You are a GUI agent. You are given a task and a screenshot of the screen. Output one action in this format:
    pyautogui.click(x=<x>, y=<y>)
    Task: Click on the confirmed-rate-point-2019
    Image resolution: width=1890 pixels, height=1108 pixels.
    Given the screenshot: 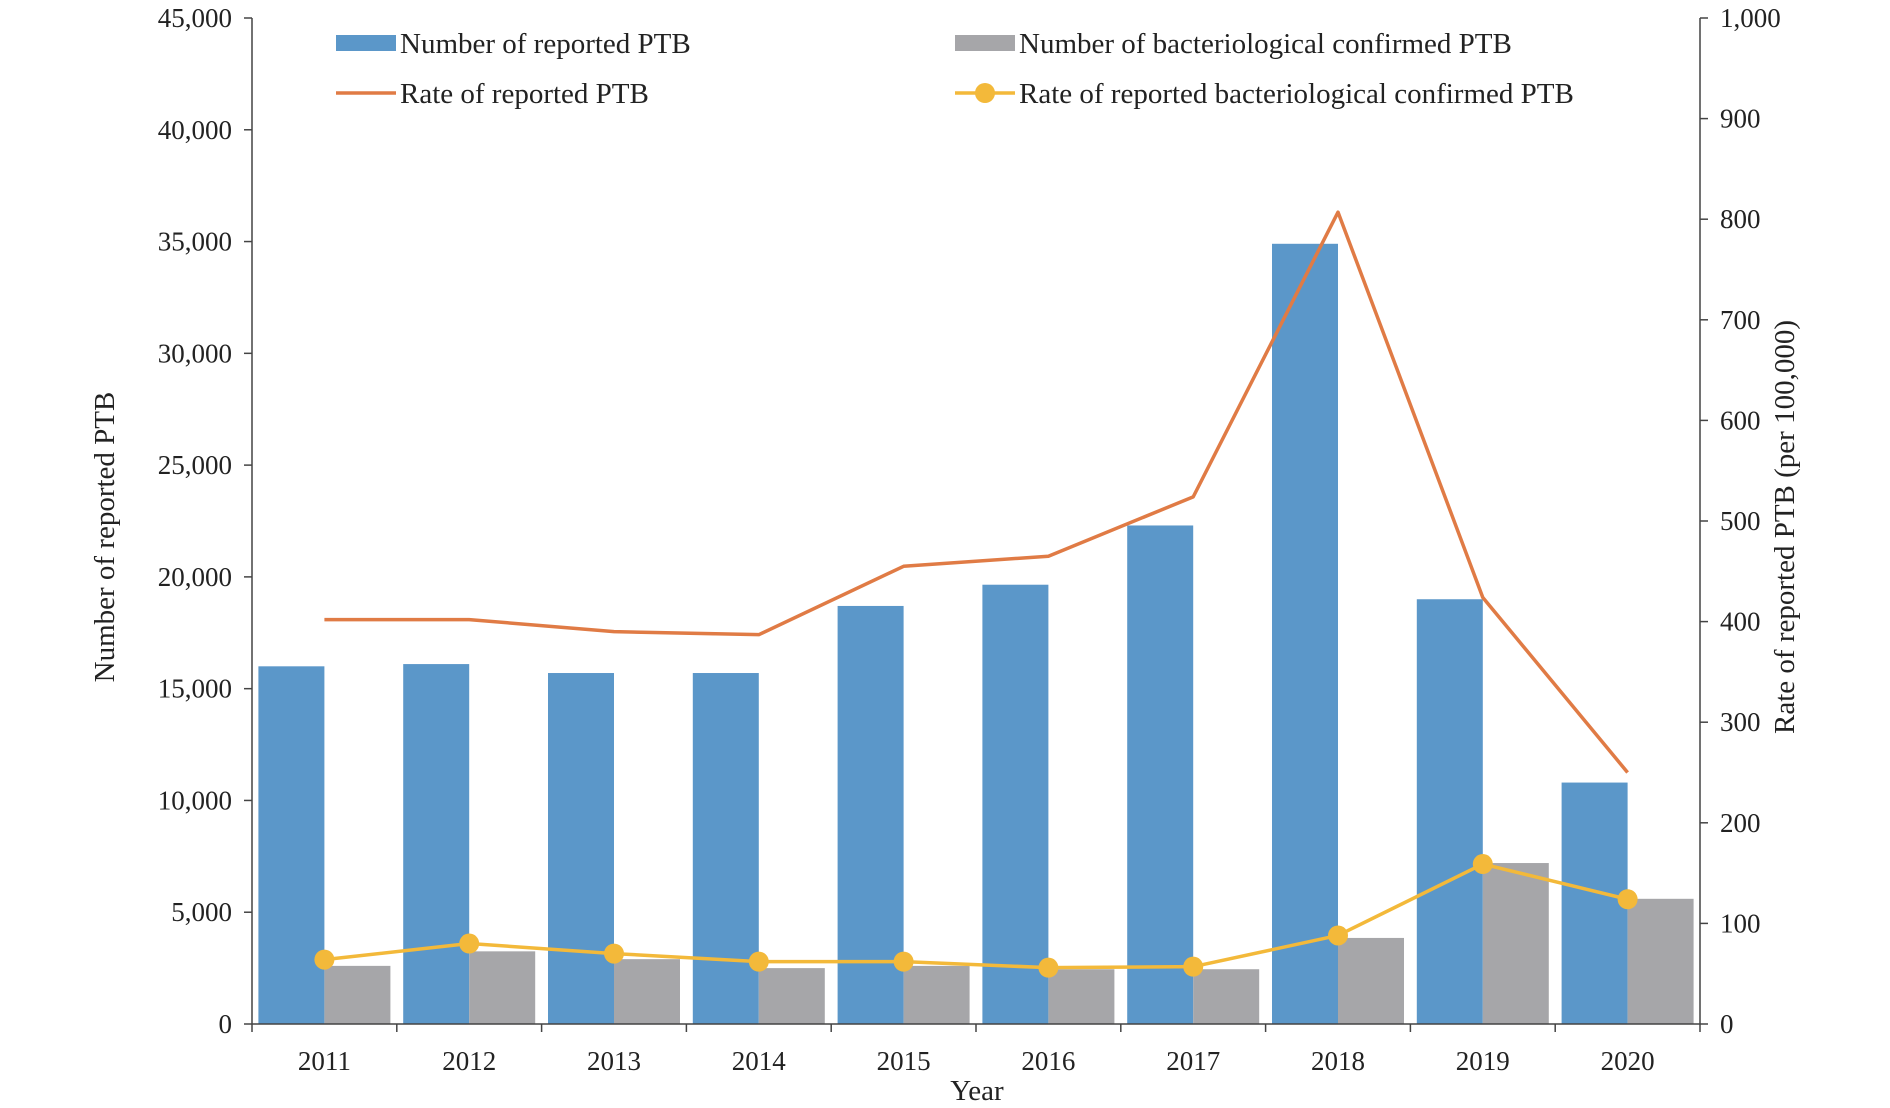 What is the action you would take?
    pyautogui.click(x=1482, y=864)
    